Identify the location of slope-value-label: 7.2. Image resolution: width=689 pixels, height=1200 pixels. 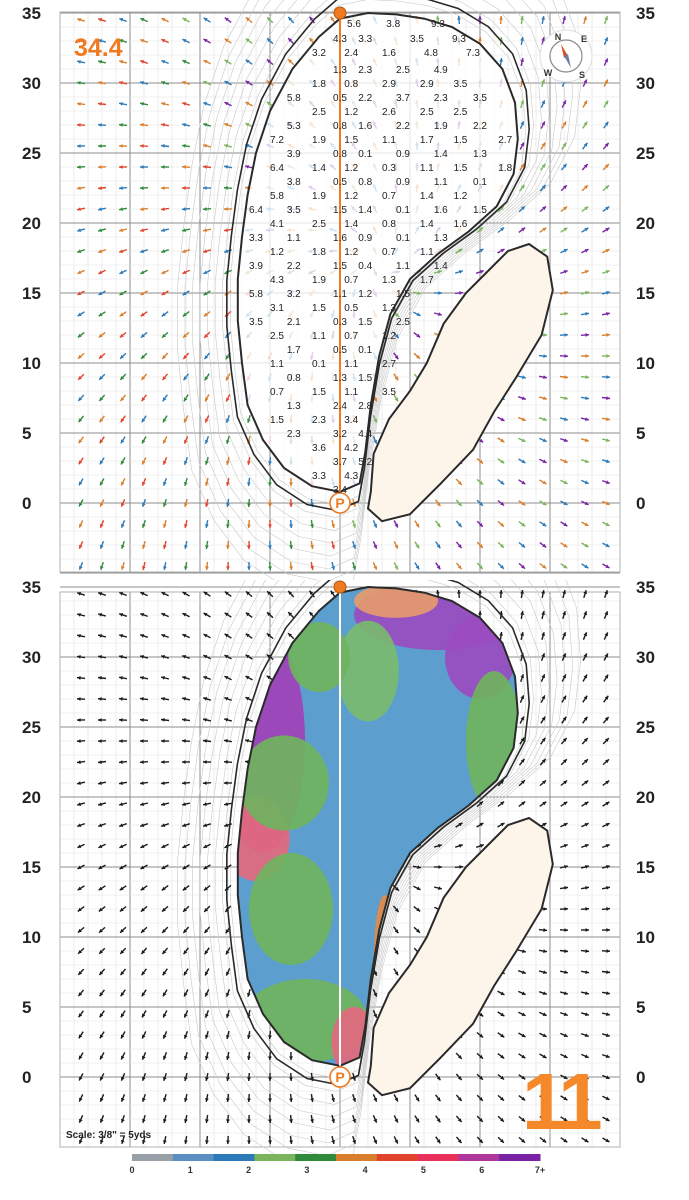
(277, 140).